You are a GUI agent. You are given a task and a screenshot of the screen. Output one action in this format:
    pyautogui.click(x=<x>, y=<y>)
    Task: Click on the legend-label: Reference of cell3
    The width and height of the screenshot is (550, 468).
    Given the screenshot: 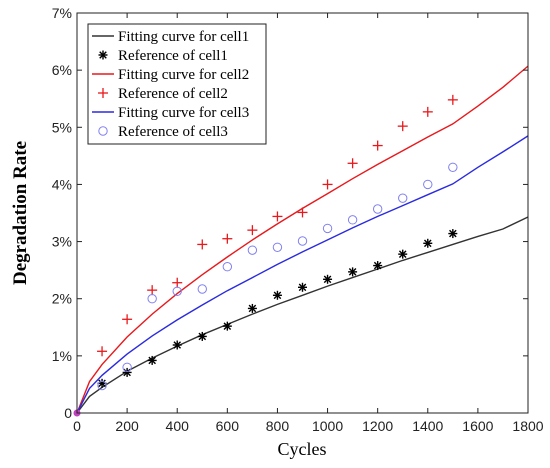 What is the action you would take?
    pyautogui.click(x=173, y=132)
    